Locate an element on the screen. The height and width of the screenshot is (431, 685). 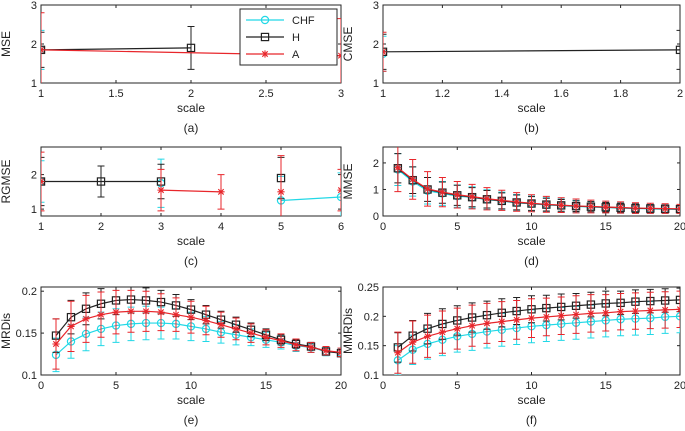
chart-a-ytick-label: 2 is located at coordinates (34, 45).